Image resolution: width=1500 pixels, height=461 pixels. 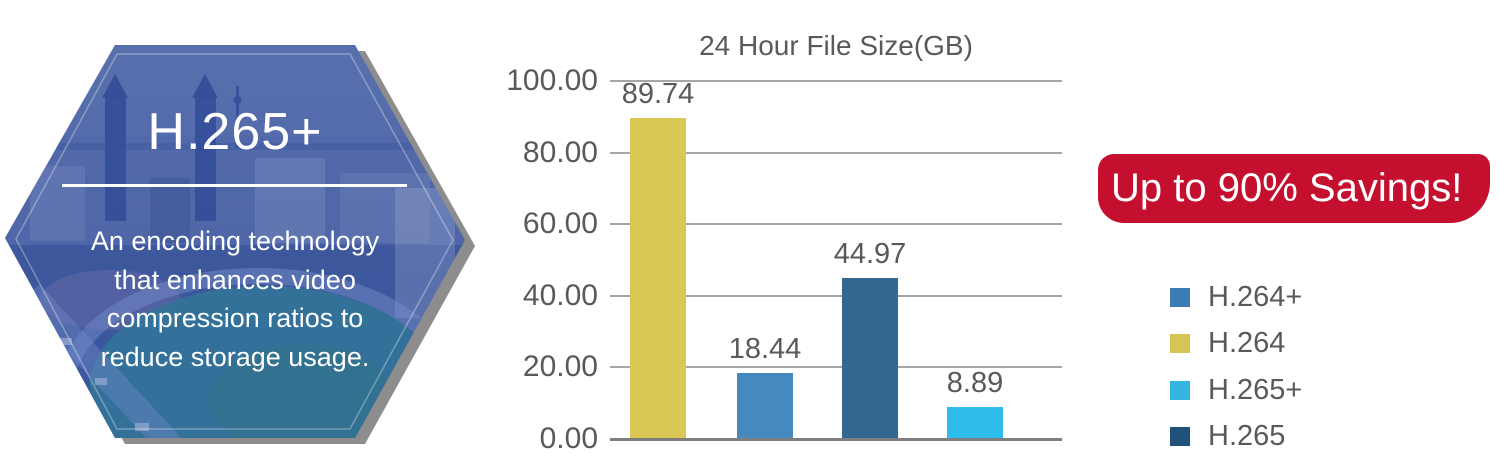 What do you see at coordinates (568, 438) in the screenshot?
I see `y-axis-tick-label: 0.00` at bounding box center [568, 438].